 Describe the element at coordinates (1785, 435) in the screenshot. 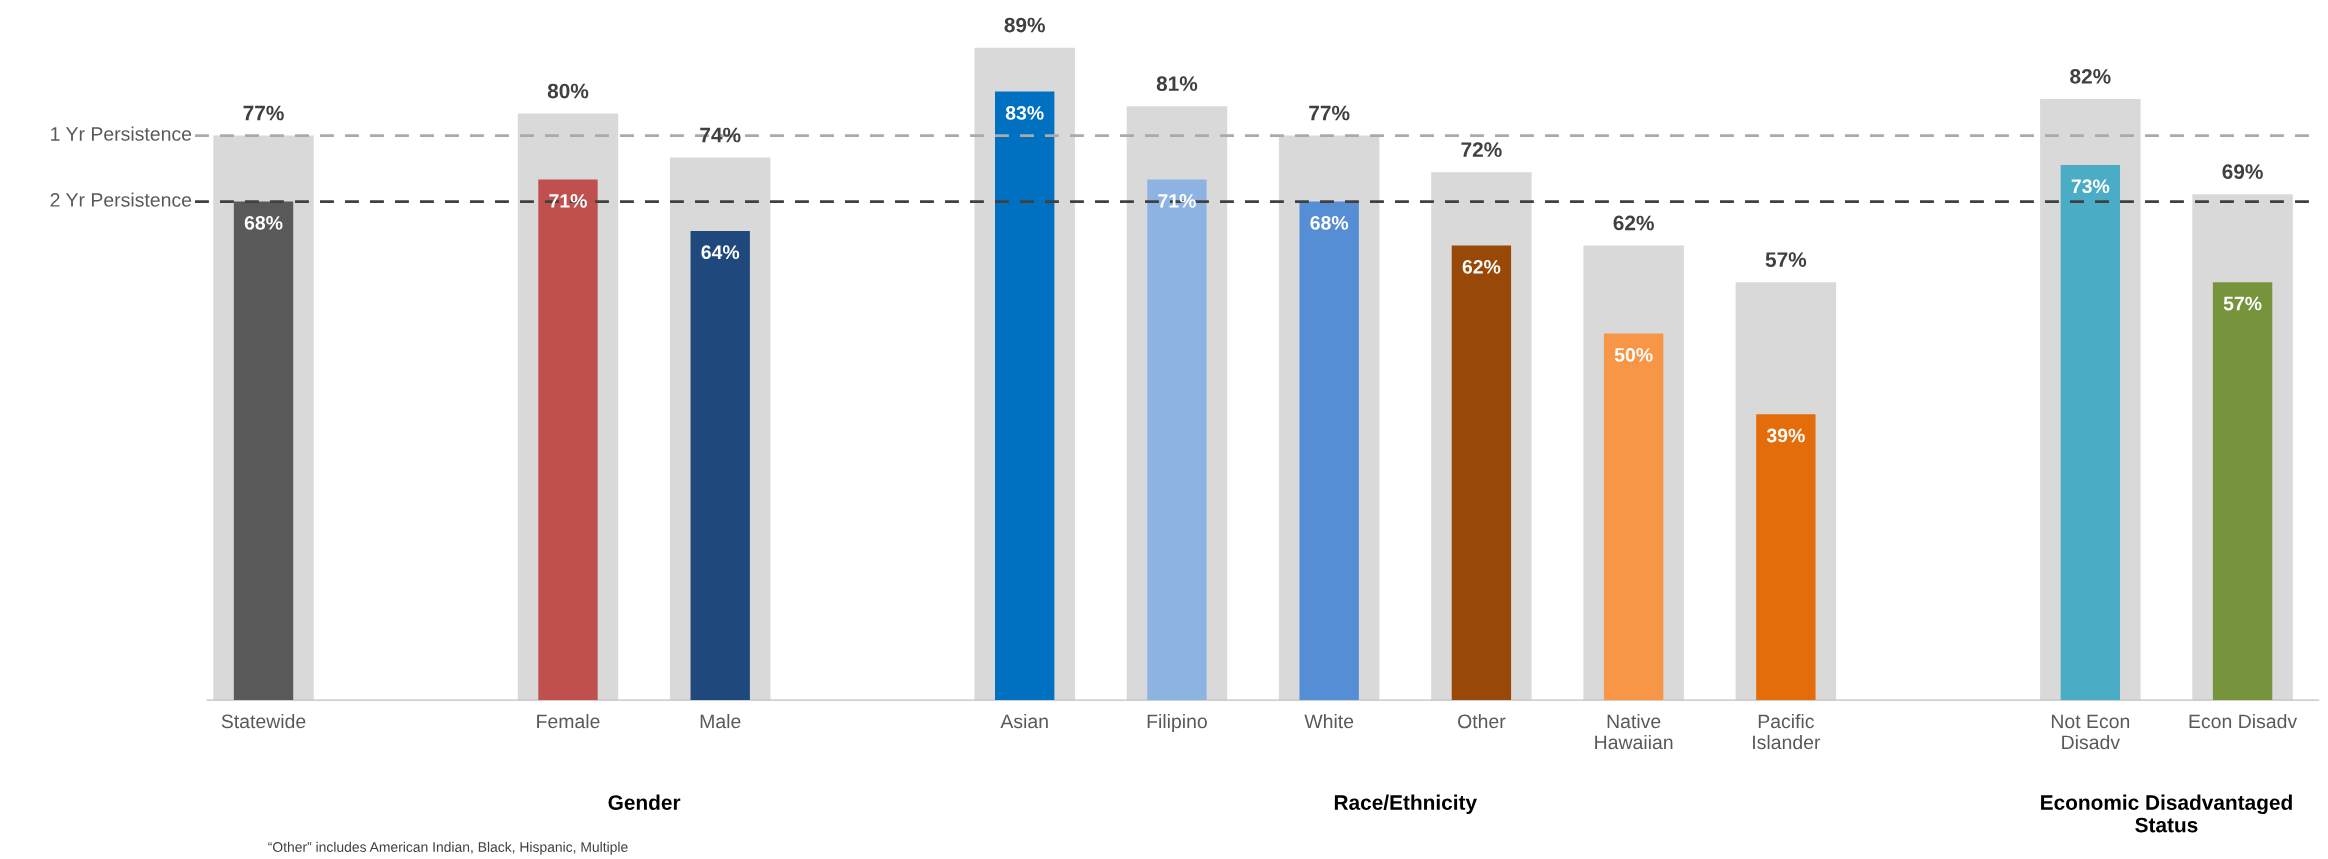

I see `data-label: 39%` at that location.